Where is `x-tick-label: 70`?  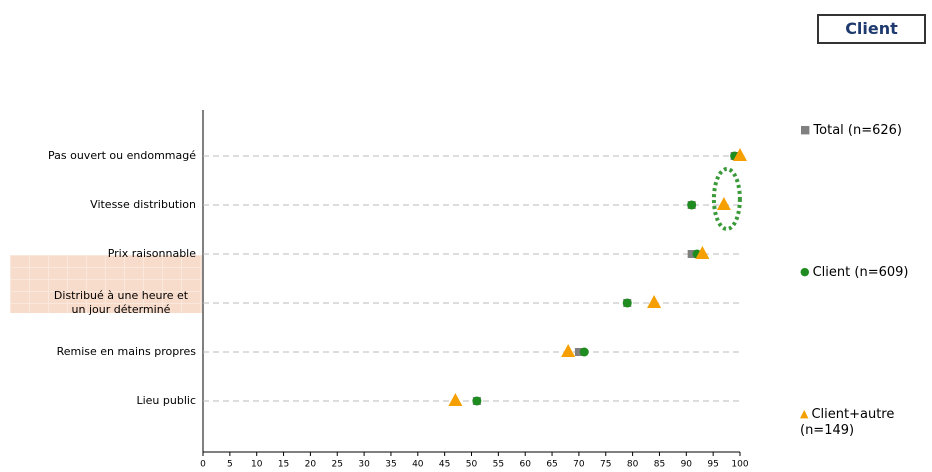
x-tick-label: 70 is located at coordinates (579, 465).